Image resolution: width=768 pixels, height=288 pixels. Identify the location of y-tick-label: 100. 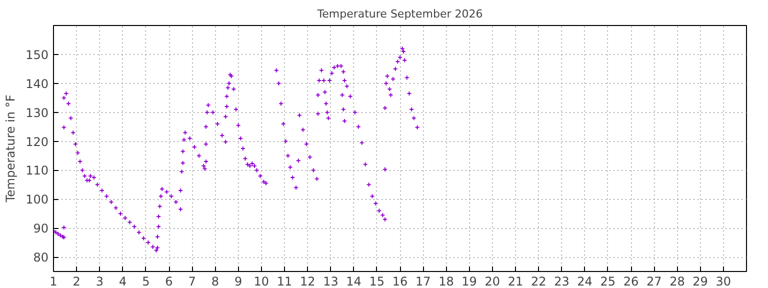
(37, 199).